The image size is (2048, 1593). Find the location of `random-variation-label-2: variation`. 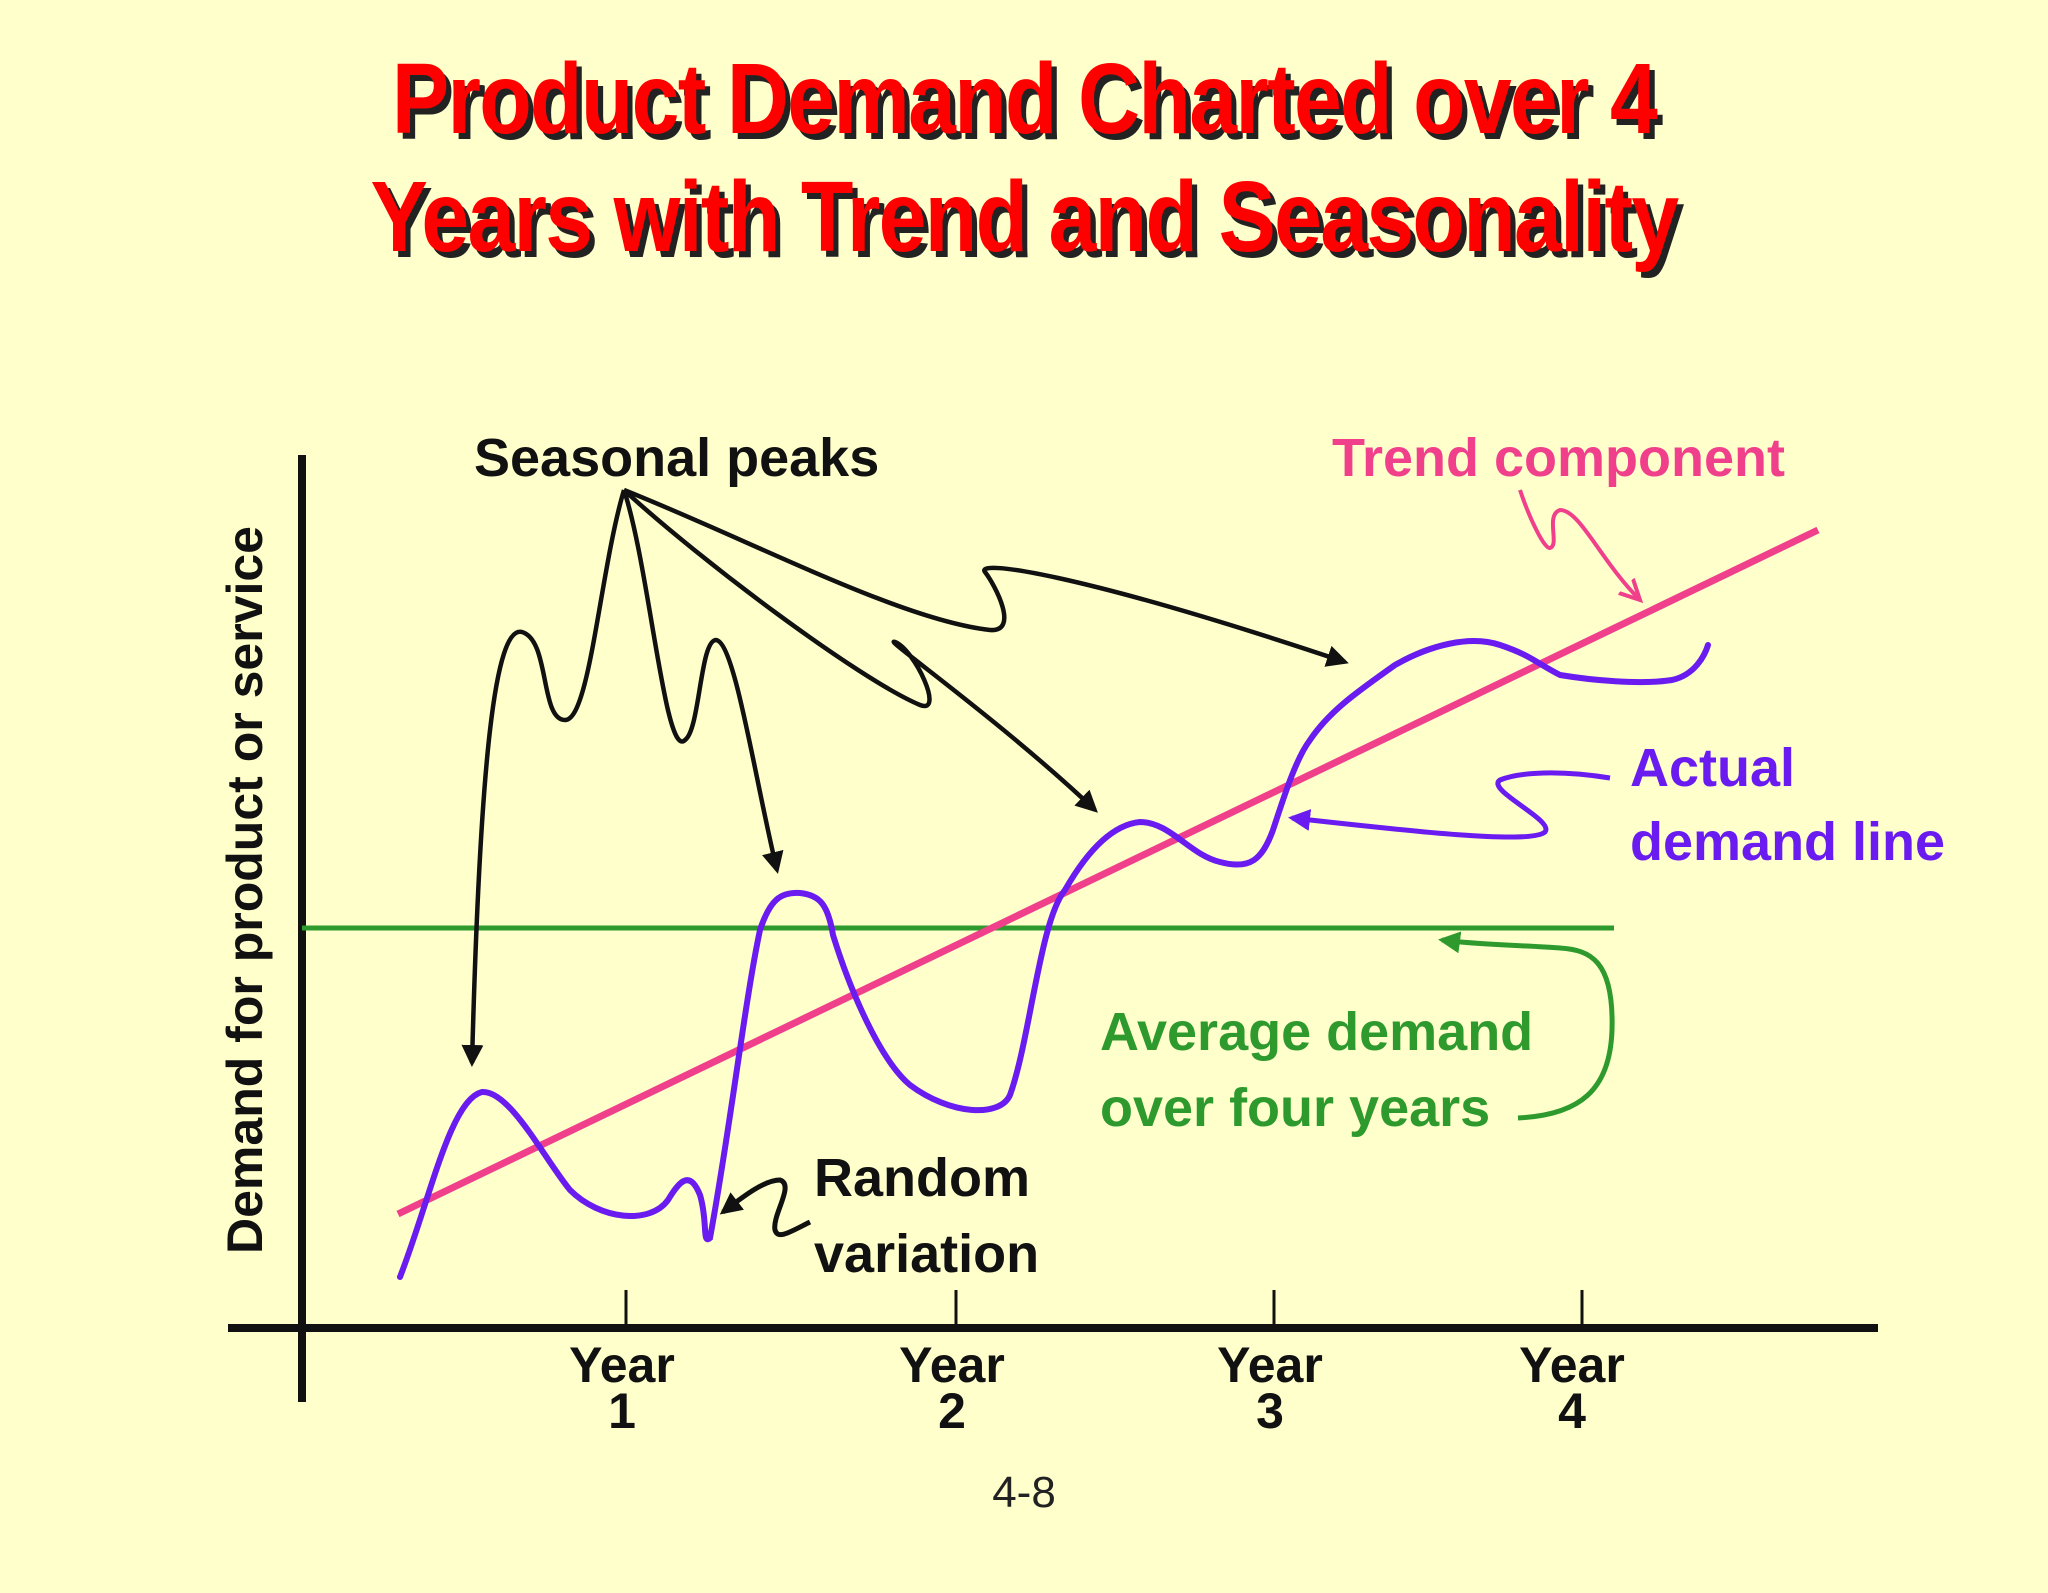

random-variation-label-2: variation is located at coordinates (926, 1254).